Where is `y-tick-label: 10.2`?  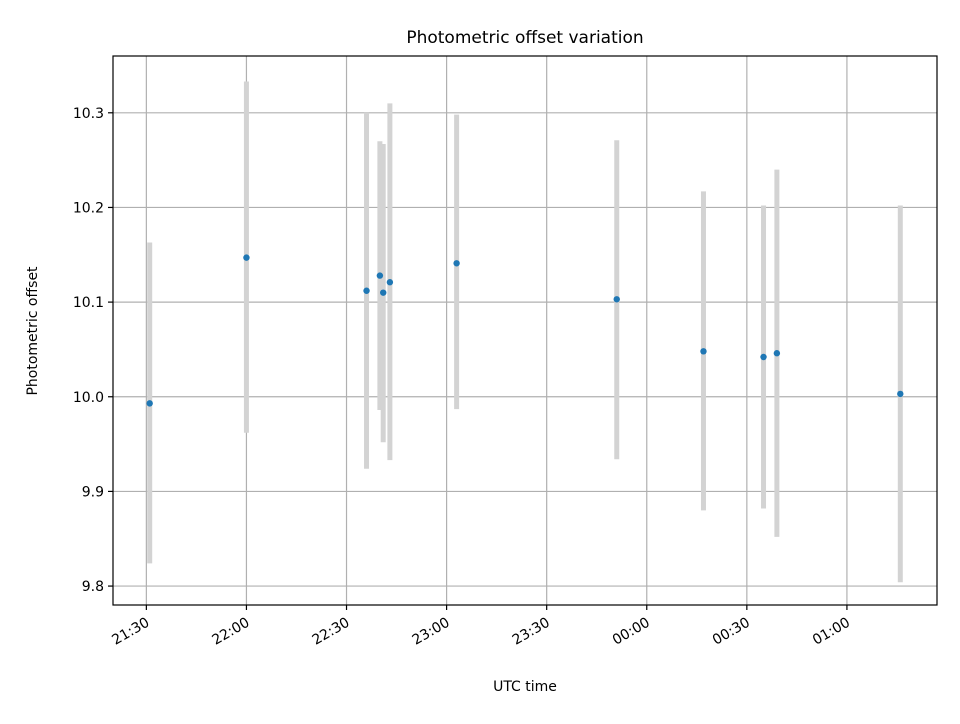 y-tick-label: 10.2 is located at coordinates (88, 208).